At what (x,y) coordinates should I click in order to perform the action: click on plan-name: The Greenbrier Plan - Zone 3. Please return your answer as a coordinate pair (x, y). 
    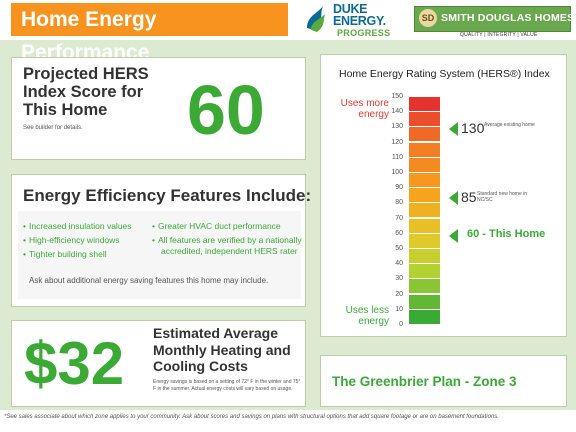
    Looking at the image, I should click on (424, 381).